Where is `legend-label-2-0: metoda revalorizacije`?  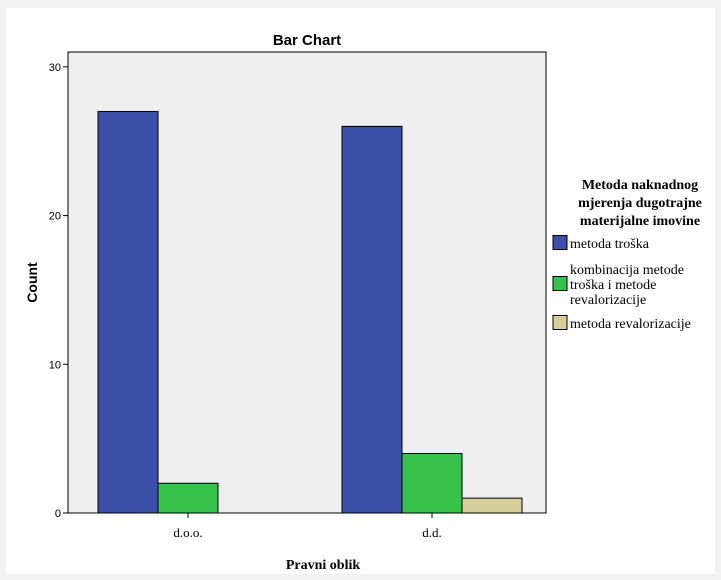 legend-label-2-0: metoda revalorizacije is located at coordinates (630, 324).